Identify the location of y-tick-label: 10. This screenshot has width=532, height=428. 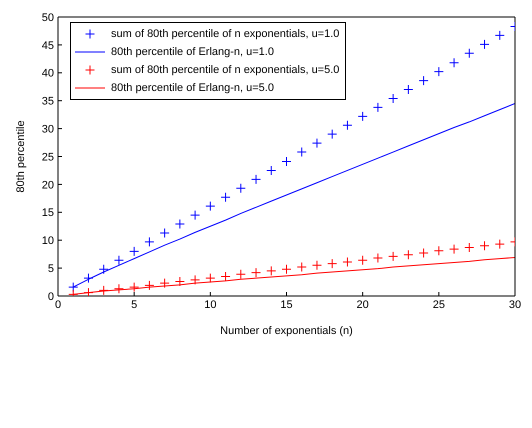
(48, 241).